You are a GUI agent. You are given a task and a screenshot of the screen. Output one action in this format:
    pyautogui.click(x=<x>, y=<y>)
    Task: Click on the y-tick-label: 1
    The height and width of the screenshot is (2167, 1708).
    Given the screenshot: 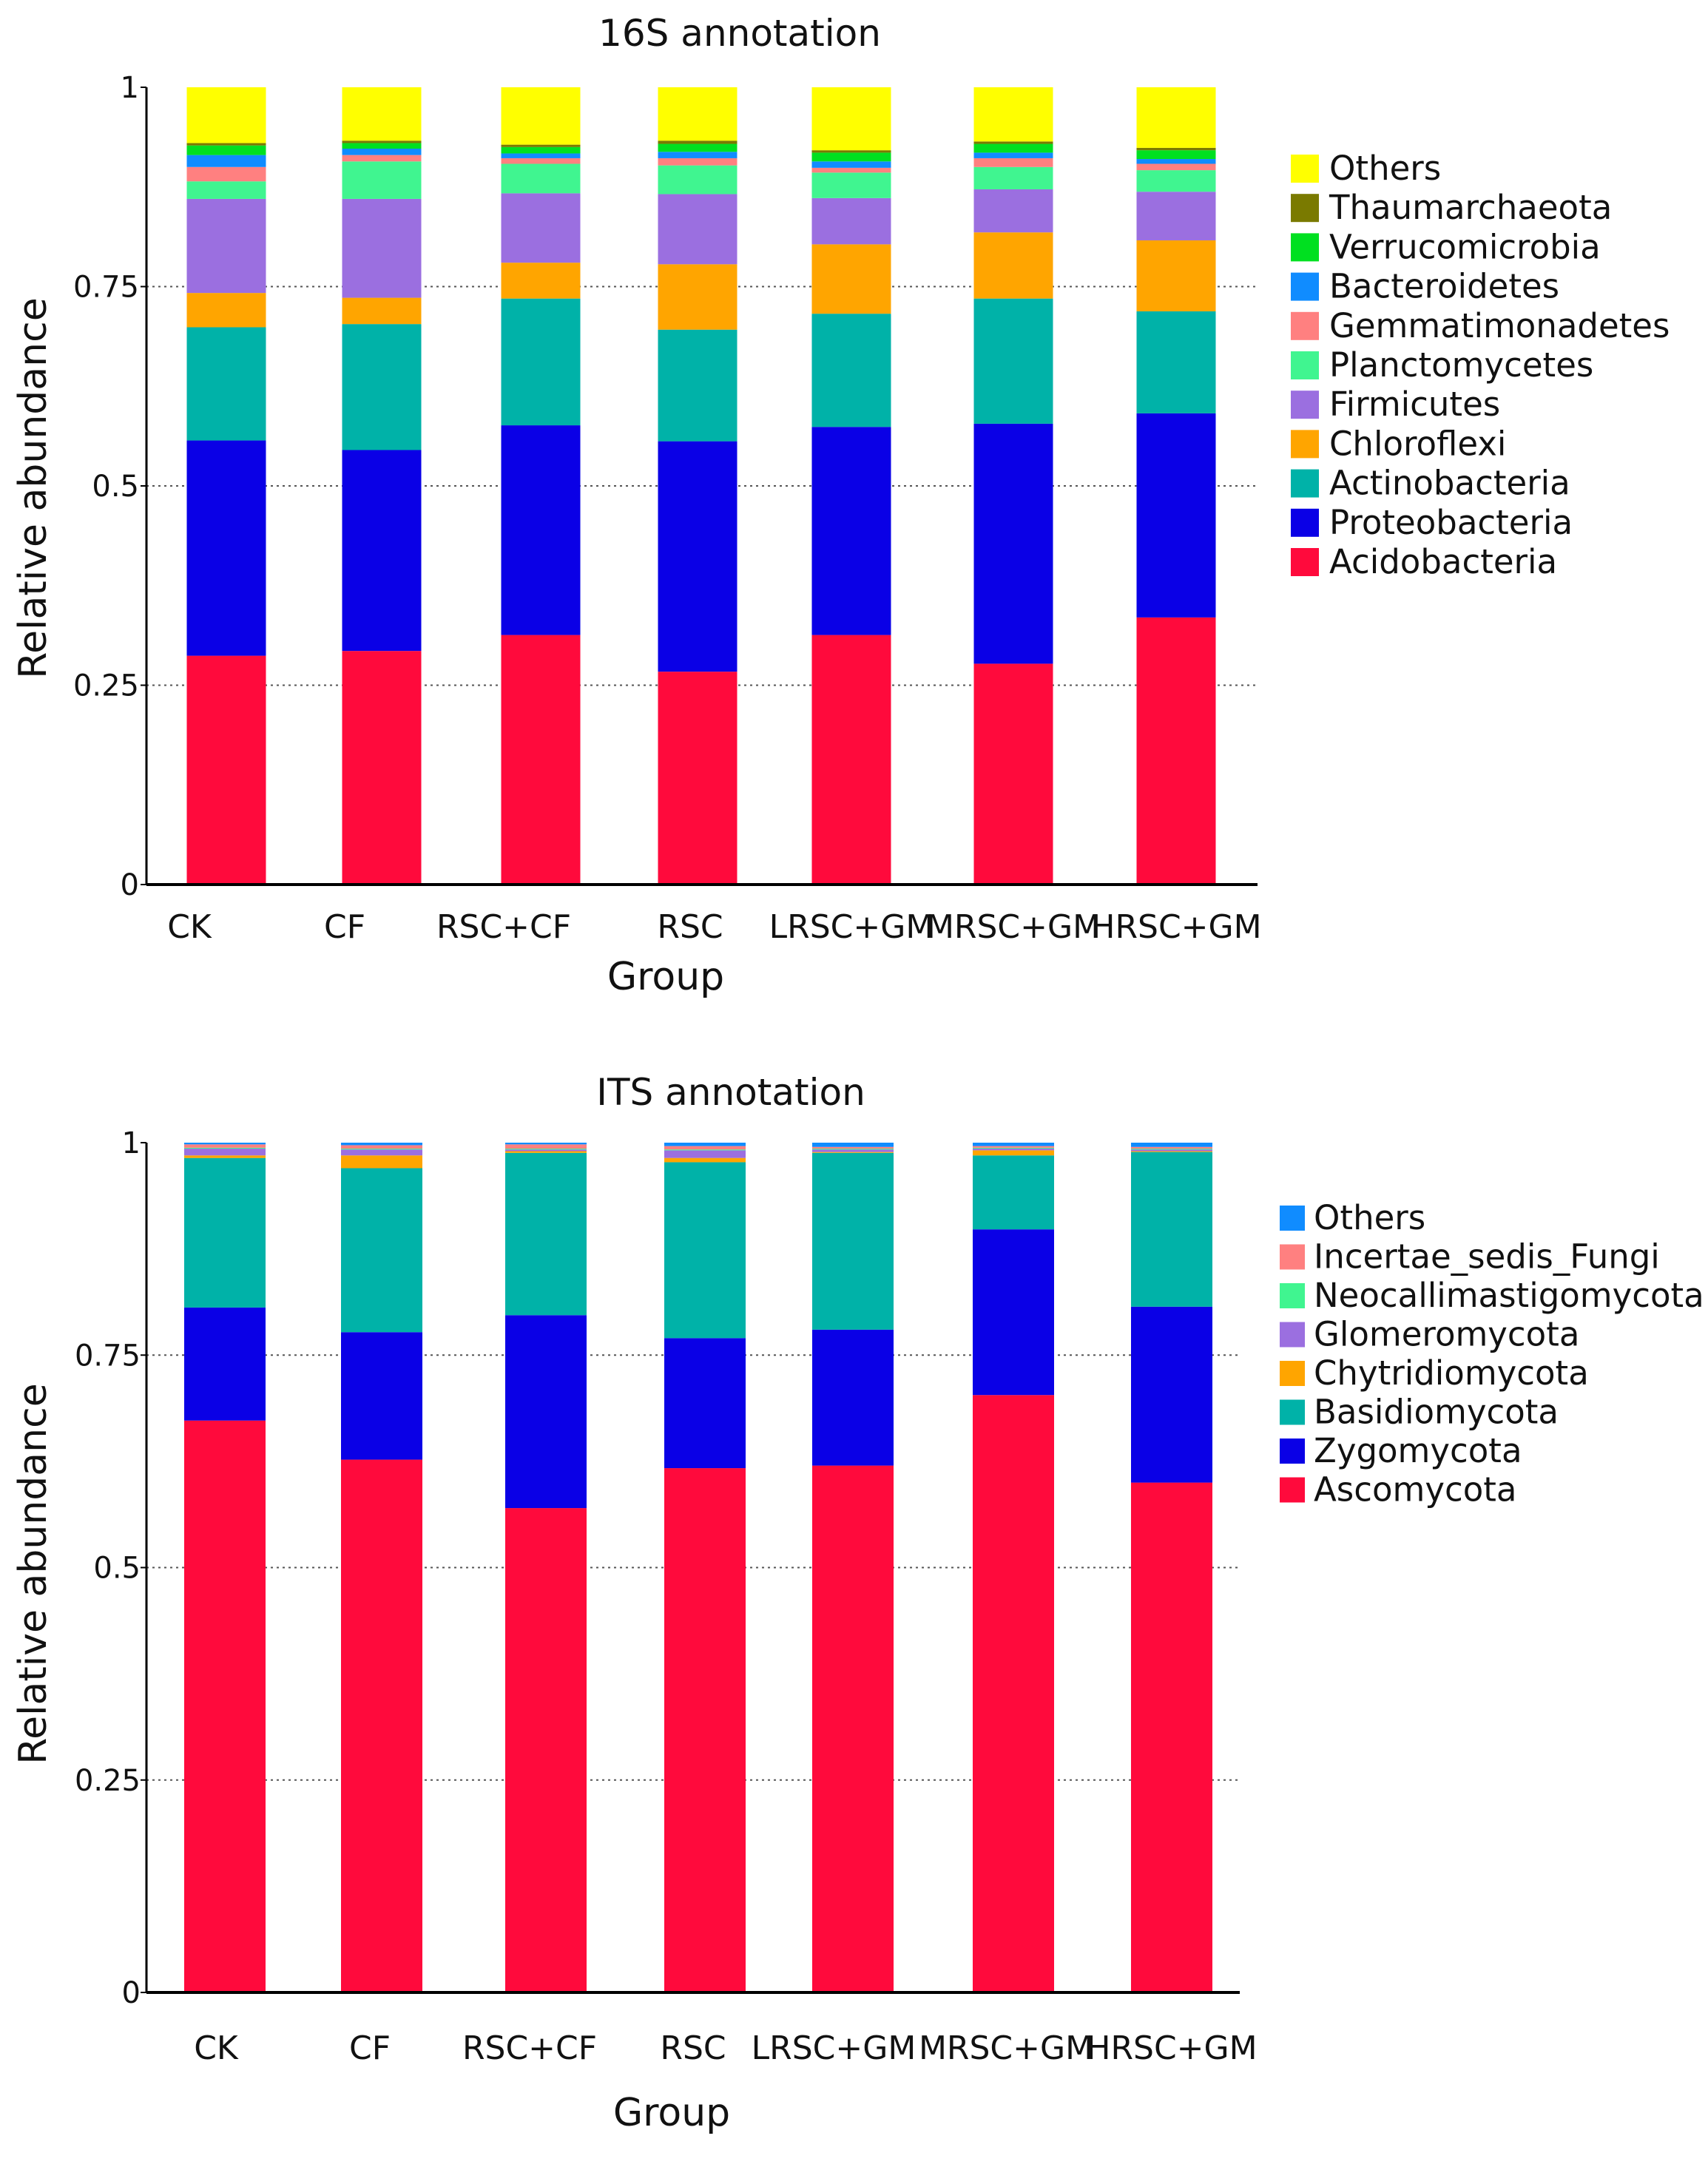 What is the action you would take?
    pyautogui.click(x=131, y=1143)
    